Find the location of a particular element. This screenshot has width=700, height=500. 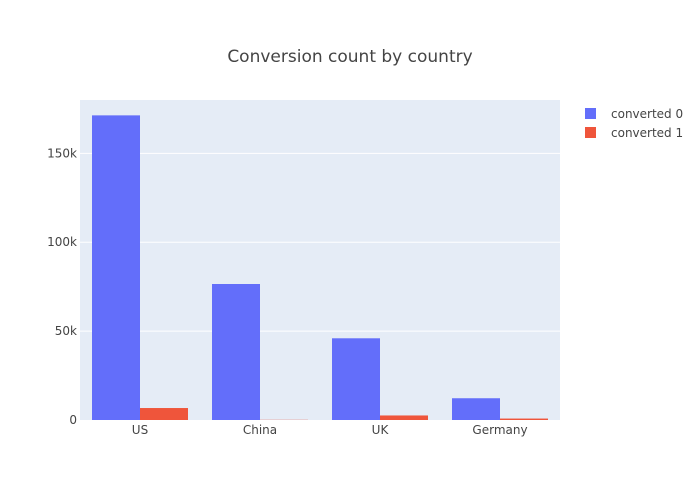

x-tick-label: US is located at coordinates (140, 430).